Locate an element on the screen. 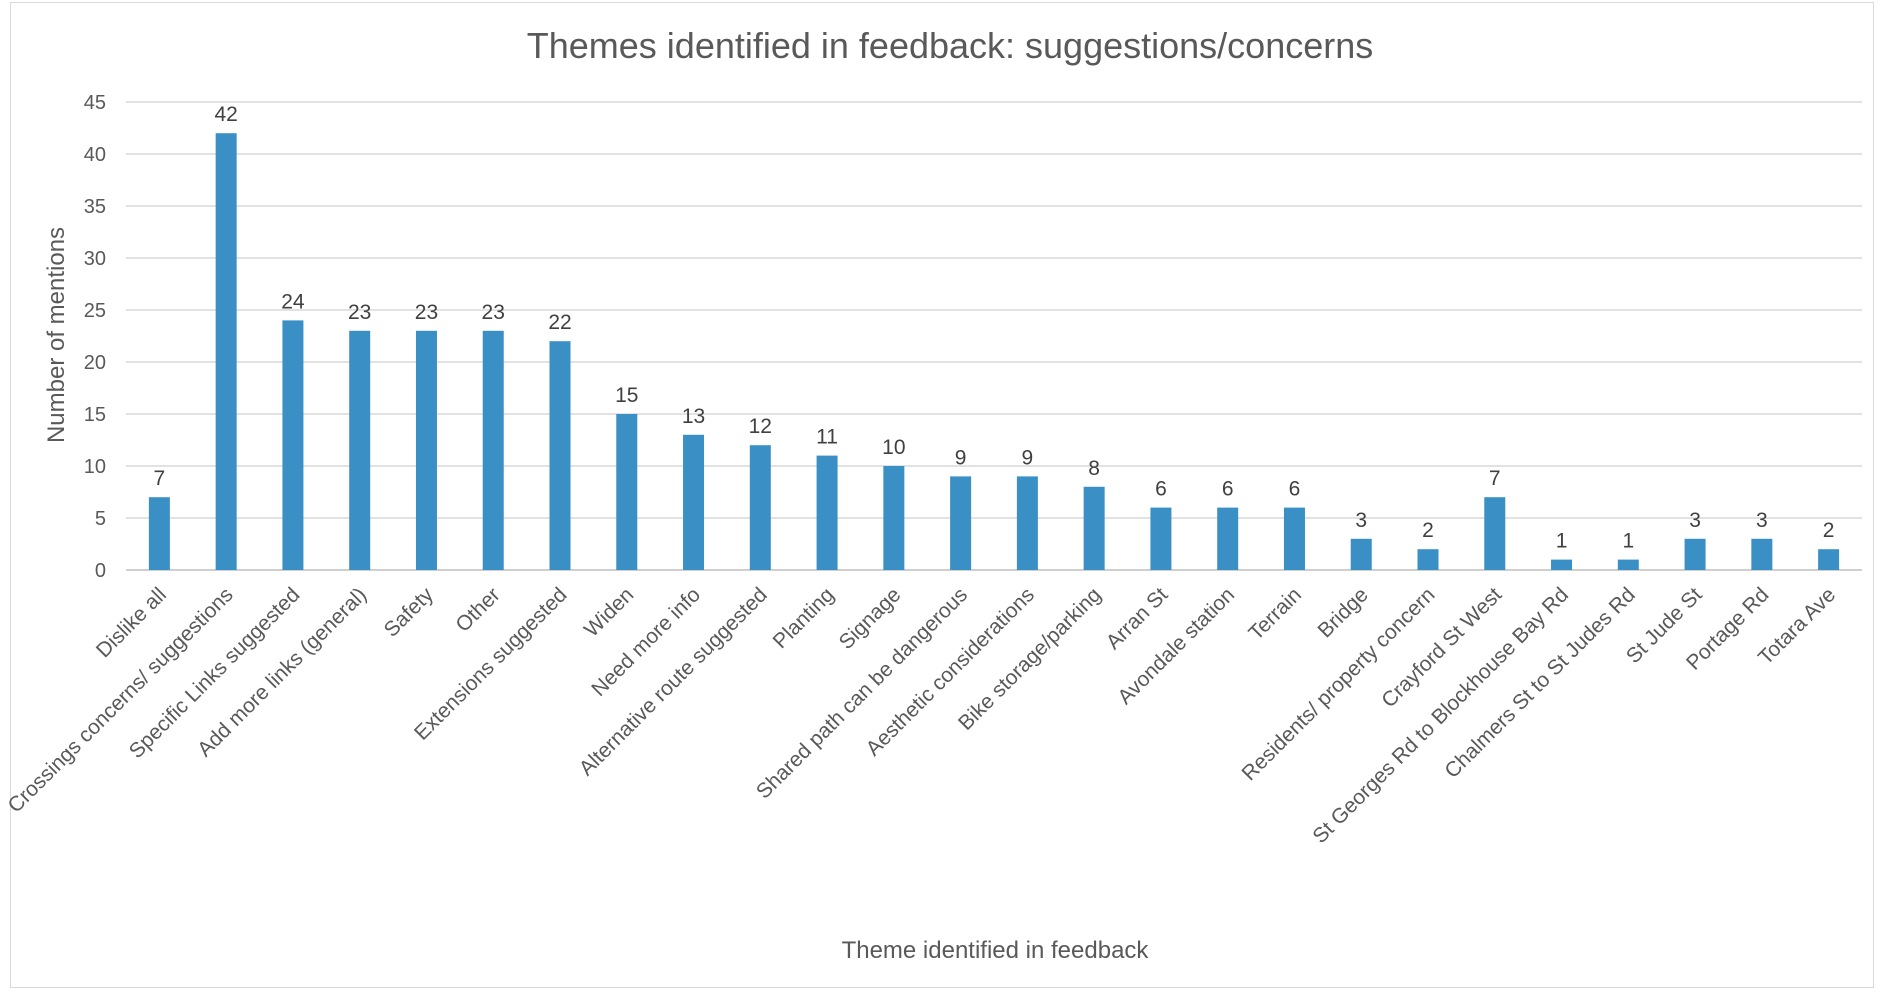 This screenshot has height=994, width=1883. data-label: 24 is located at coordinates (293, 301).